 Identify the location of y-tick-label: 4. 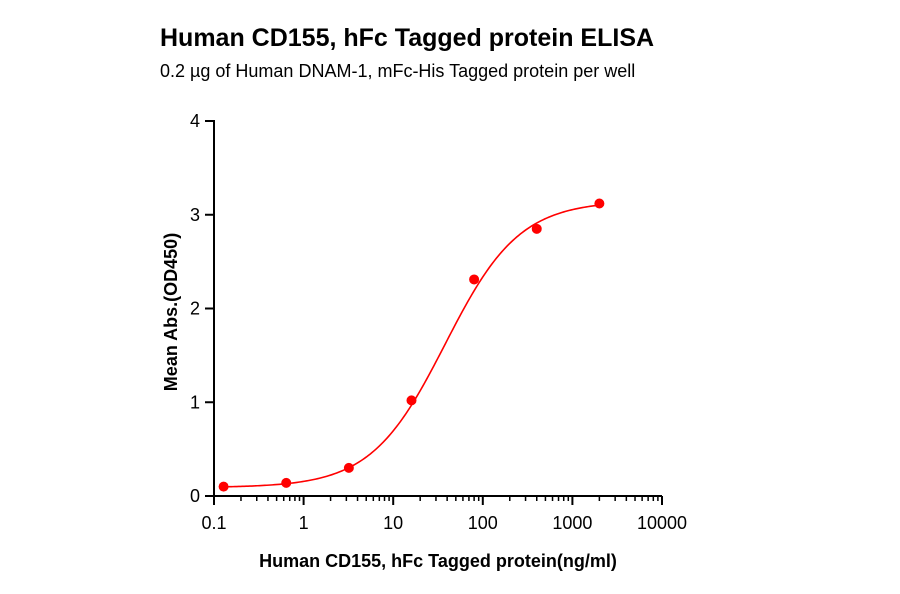
(195, 121).